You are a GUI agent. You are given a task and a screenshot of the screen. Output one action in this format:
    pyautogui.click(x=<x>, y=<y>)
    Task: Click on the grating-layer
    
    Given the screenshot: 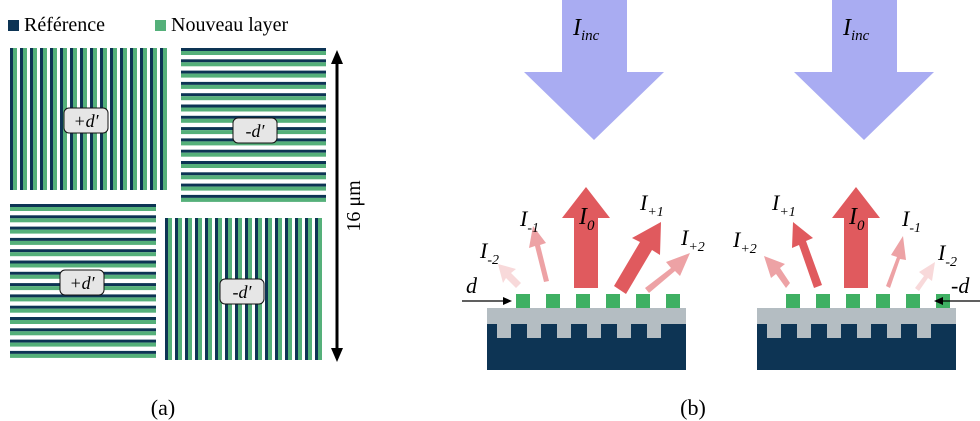 What is the action you would take?
    pyautogui.click(x=586, y=323)
    